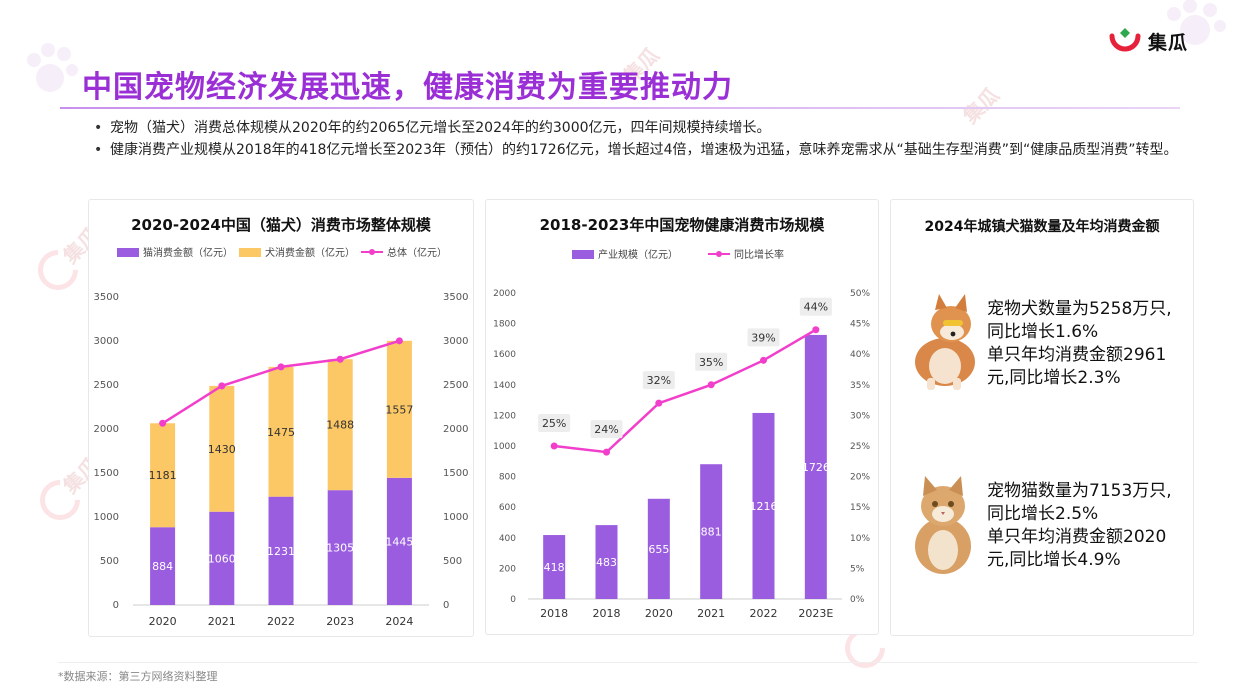 The image size is (1240, 697). Describe the element at coordinates (455, 385) in the screenshot. I see `y2-tick-label: 2500` at that location.